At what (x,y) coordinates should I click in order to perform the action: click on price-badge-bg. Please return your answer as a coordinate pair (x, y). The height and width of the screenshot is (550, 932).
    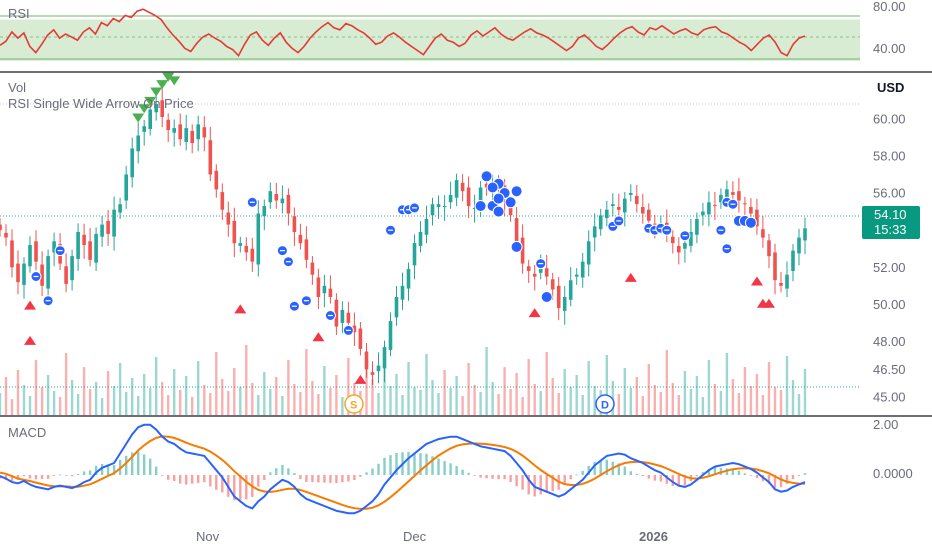
    Looking at the image, I should click on (891, 222).